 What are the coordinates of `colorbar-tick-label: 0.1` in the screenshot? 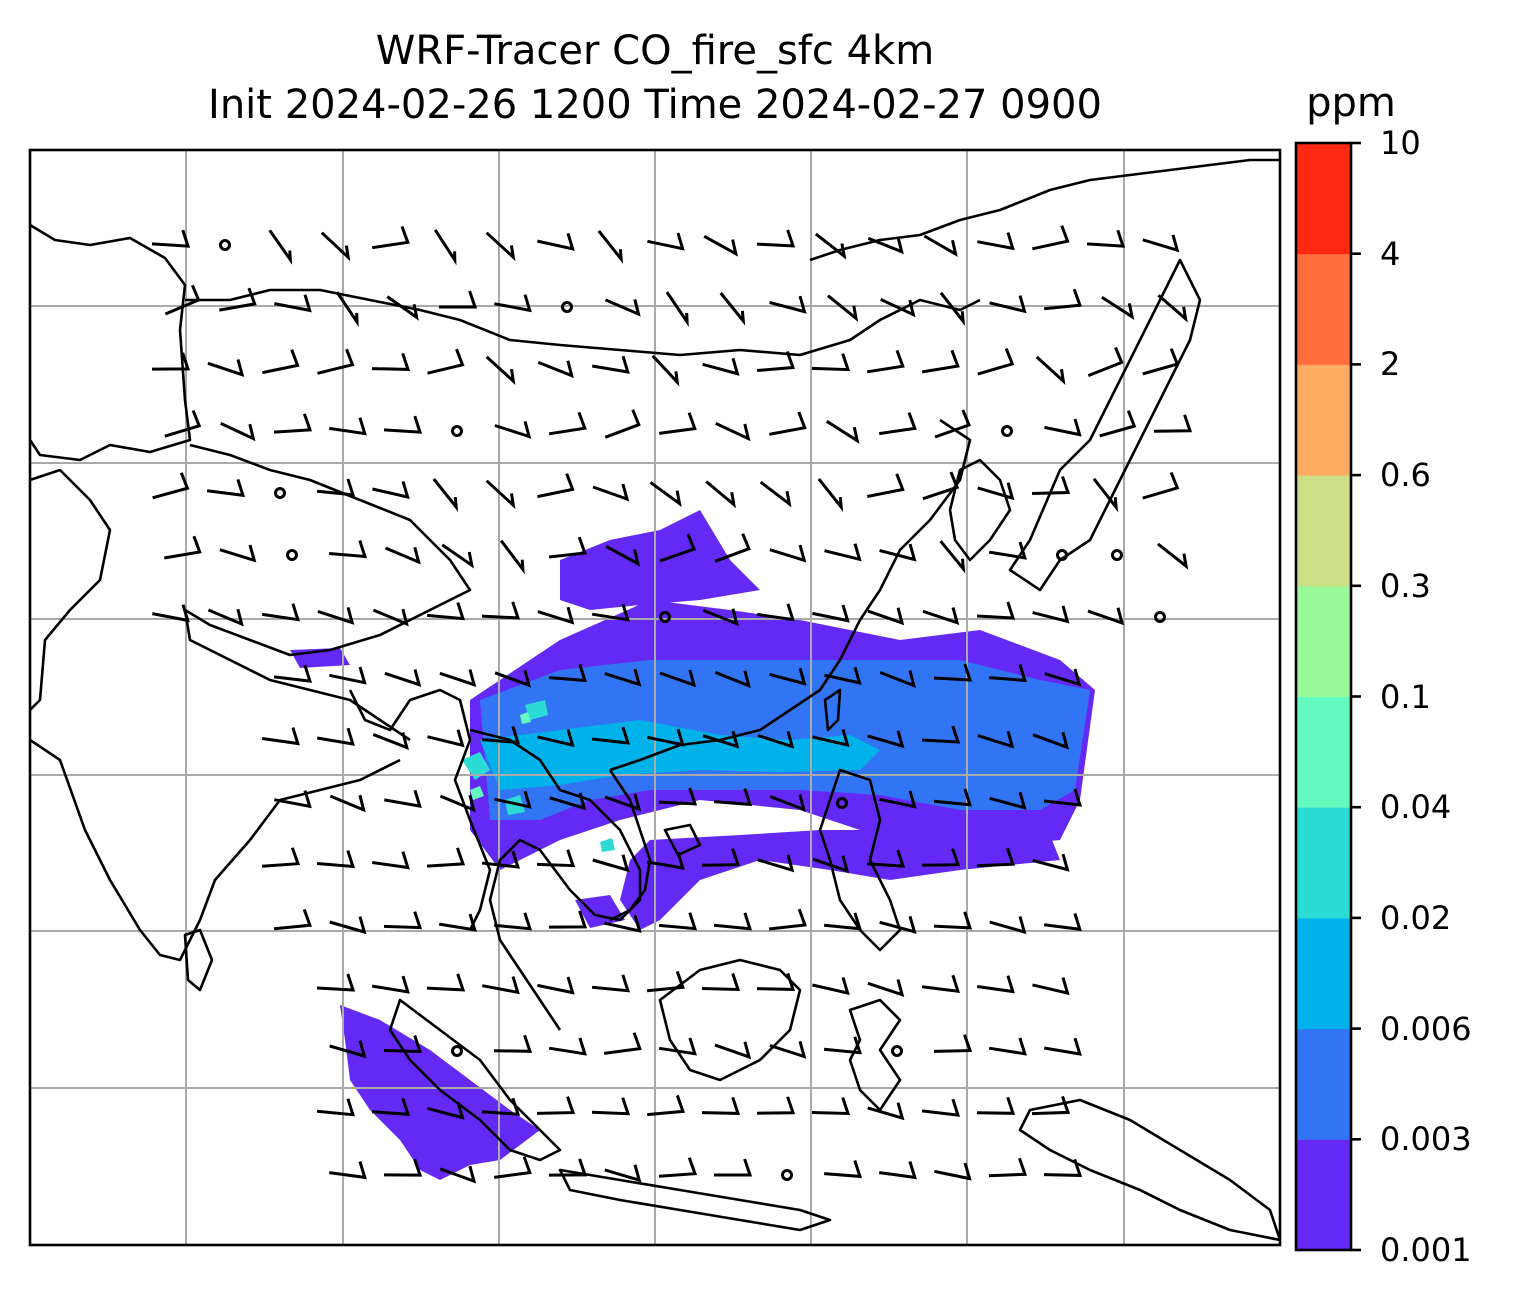 It's located at (1405, 696).